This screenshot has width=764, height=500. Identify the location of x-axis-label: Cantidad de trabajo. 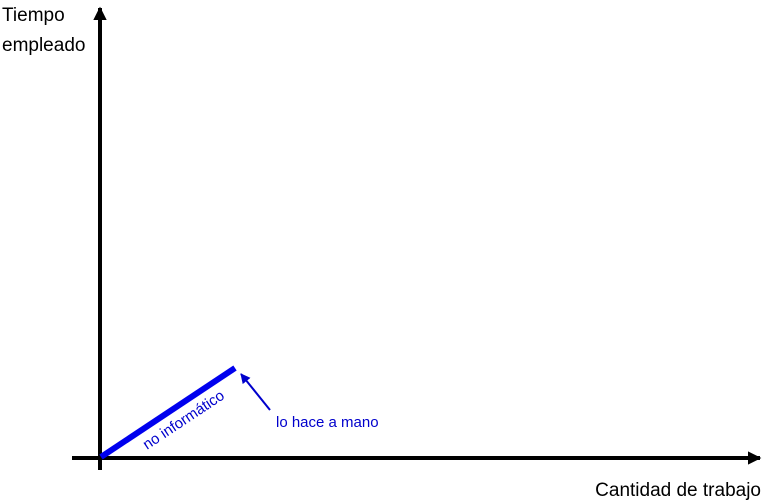
(678, 490).